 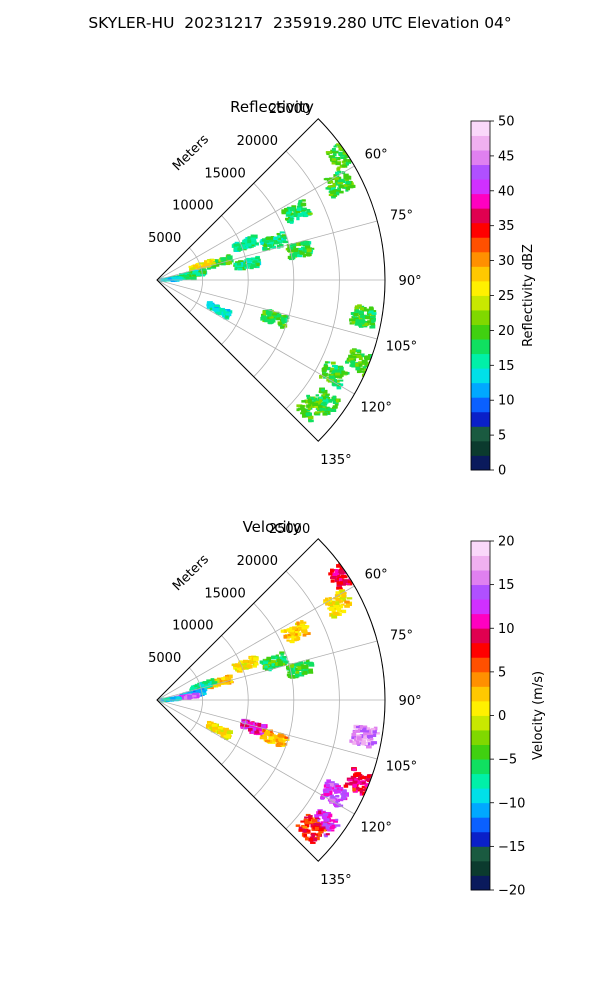 I want to click on range-tick-label: 10000, so click(x=192, y=626).